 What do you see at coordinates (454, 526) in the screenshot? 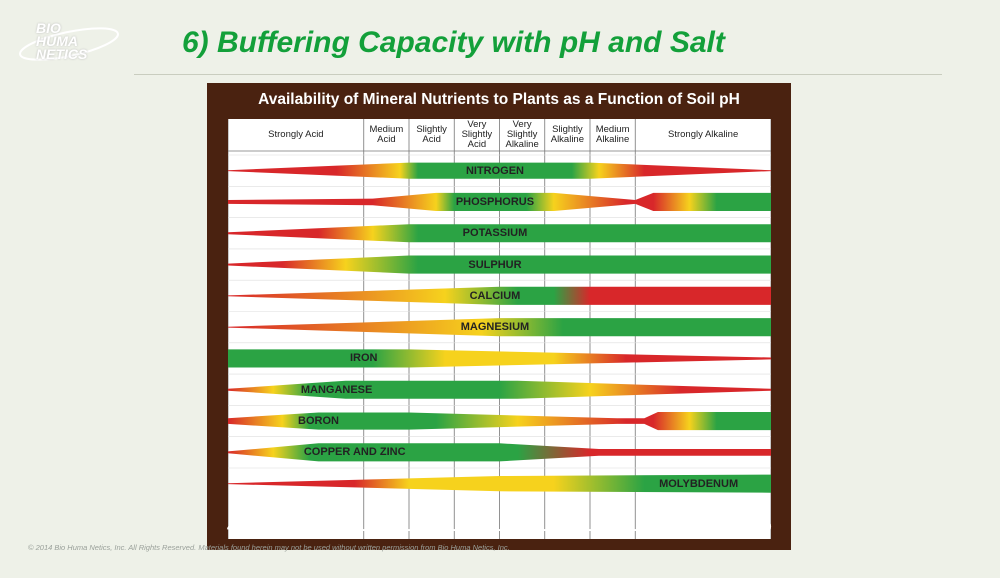
I see `x-tick-label: 6.5` at bounding box center [454, 526].